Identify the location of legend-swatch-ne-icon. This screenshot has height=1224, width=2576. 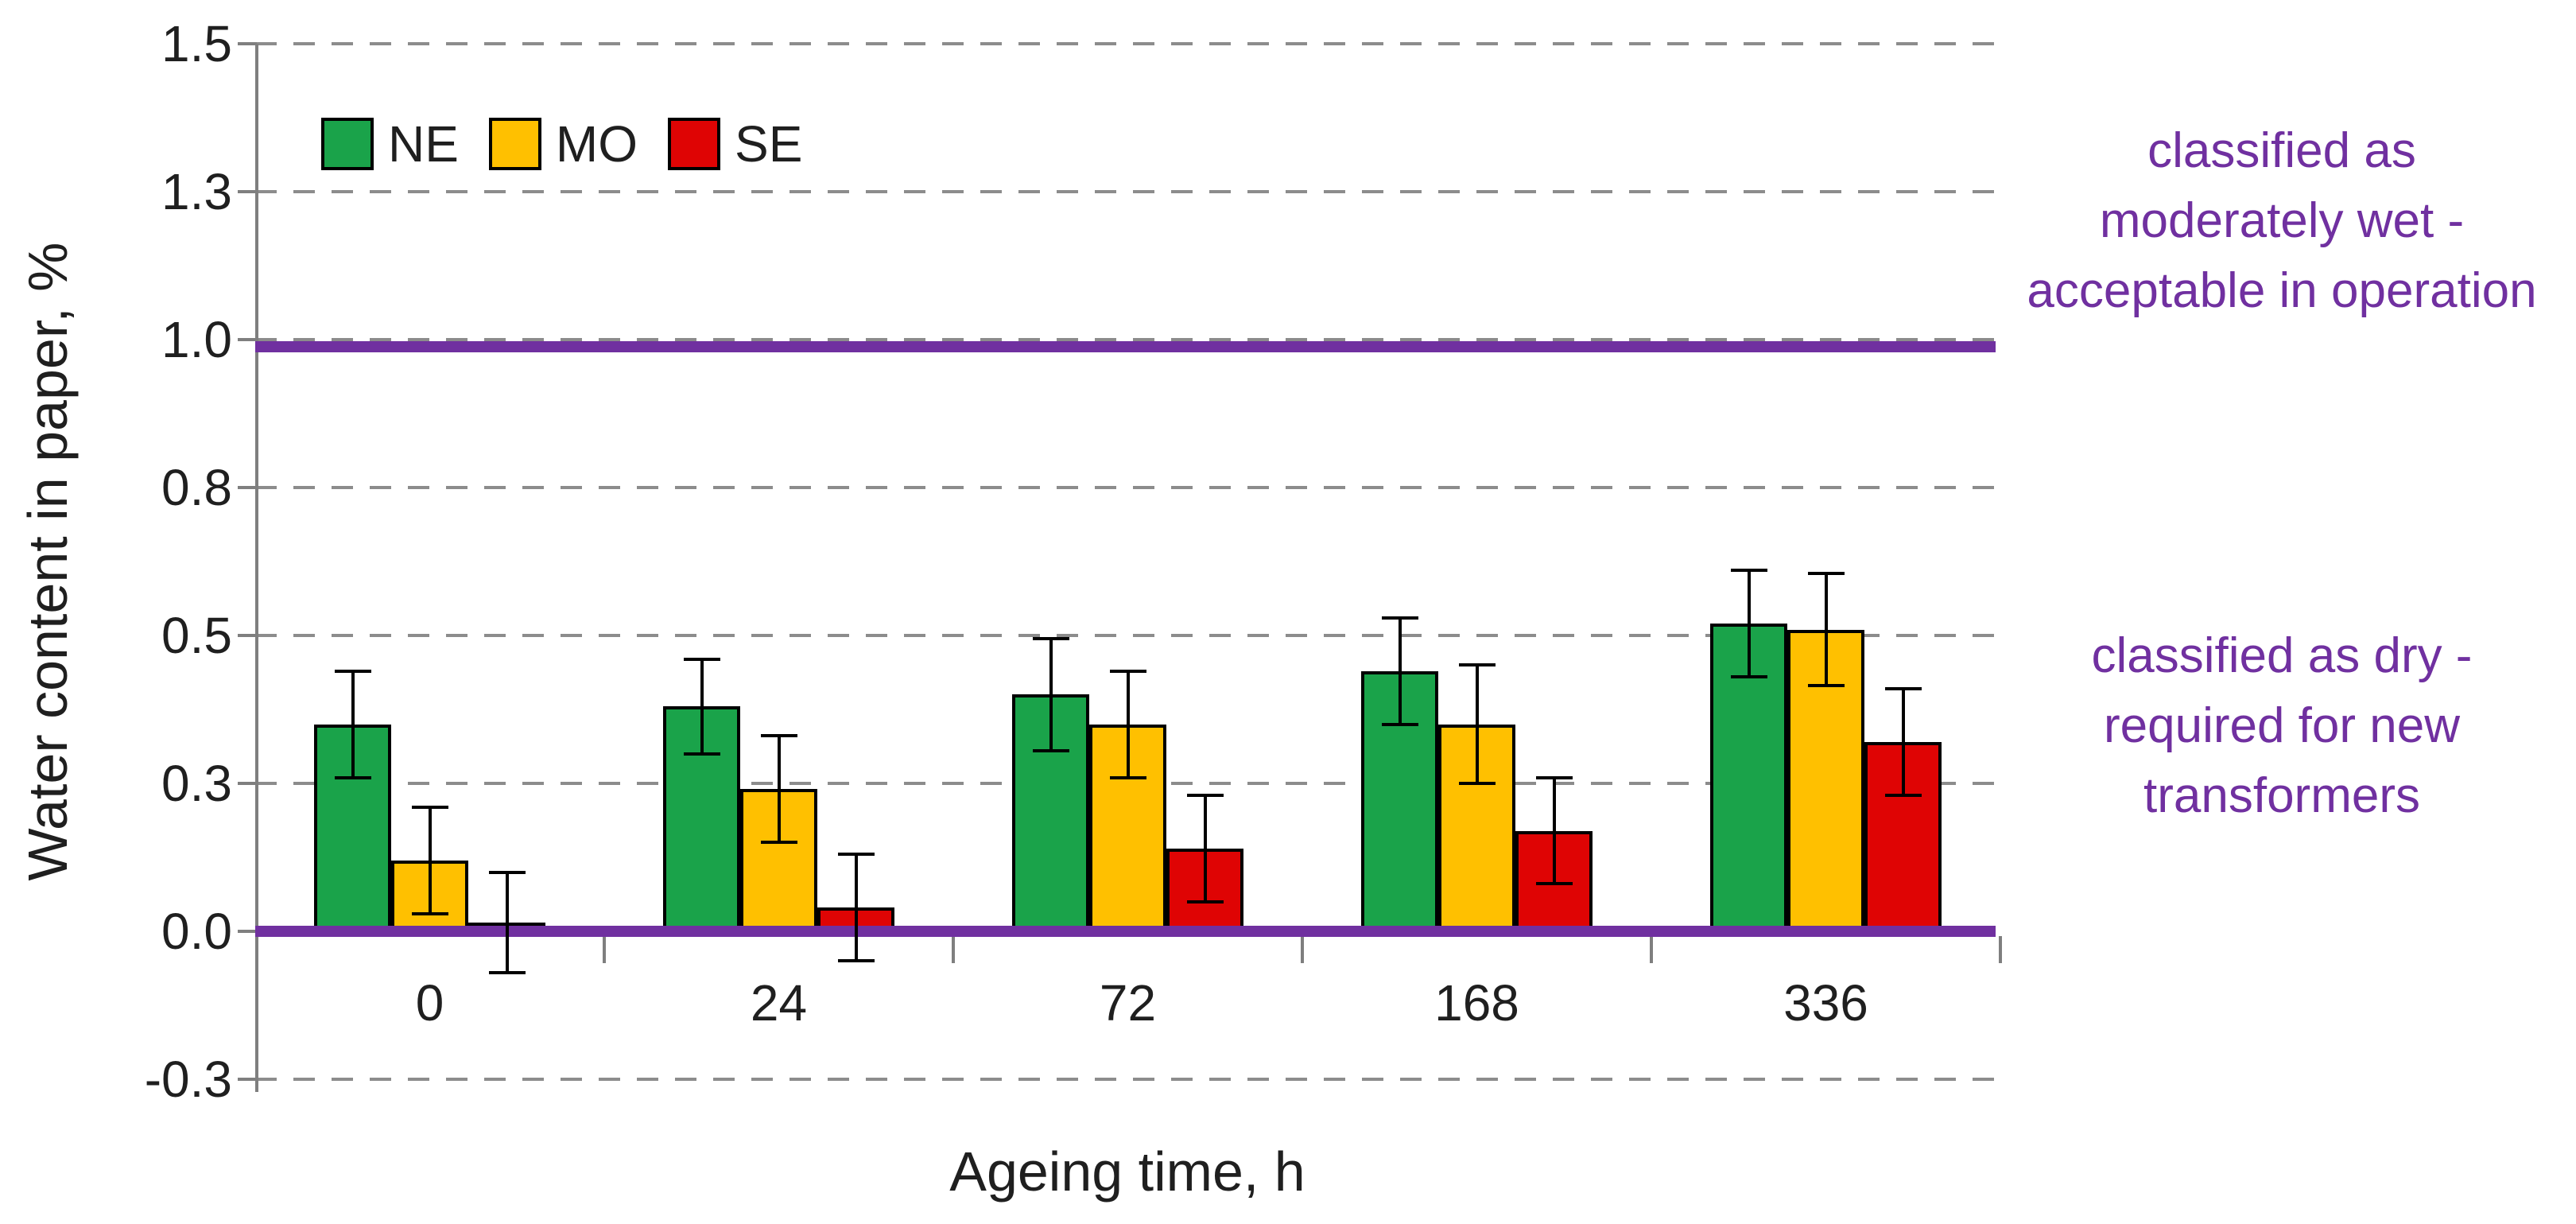
(347, 144).